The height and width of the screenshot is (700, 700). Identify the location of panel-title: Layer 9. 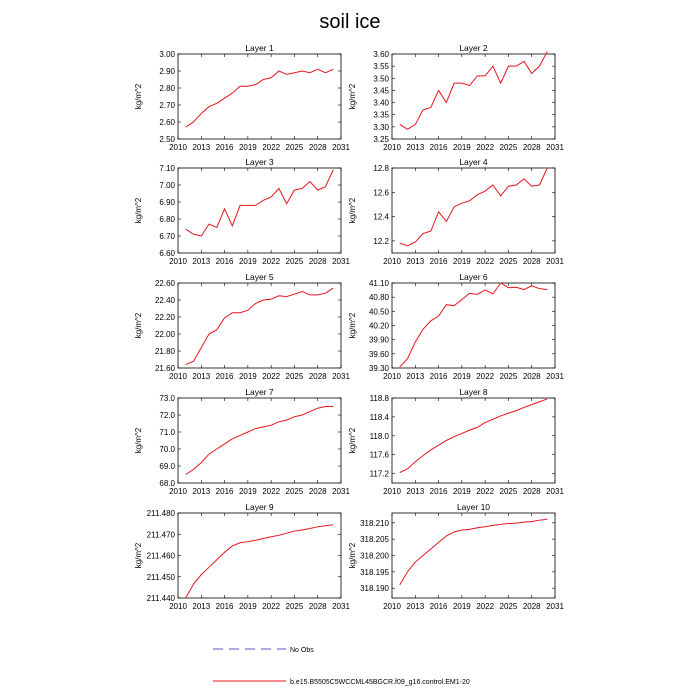
(259, 507).